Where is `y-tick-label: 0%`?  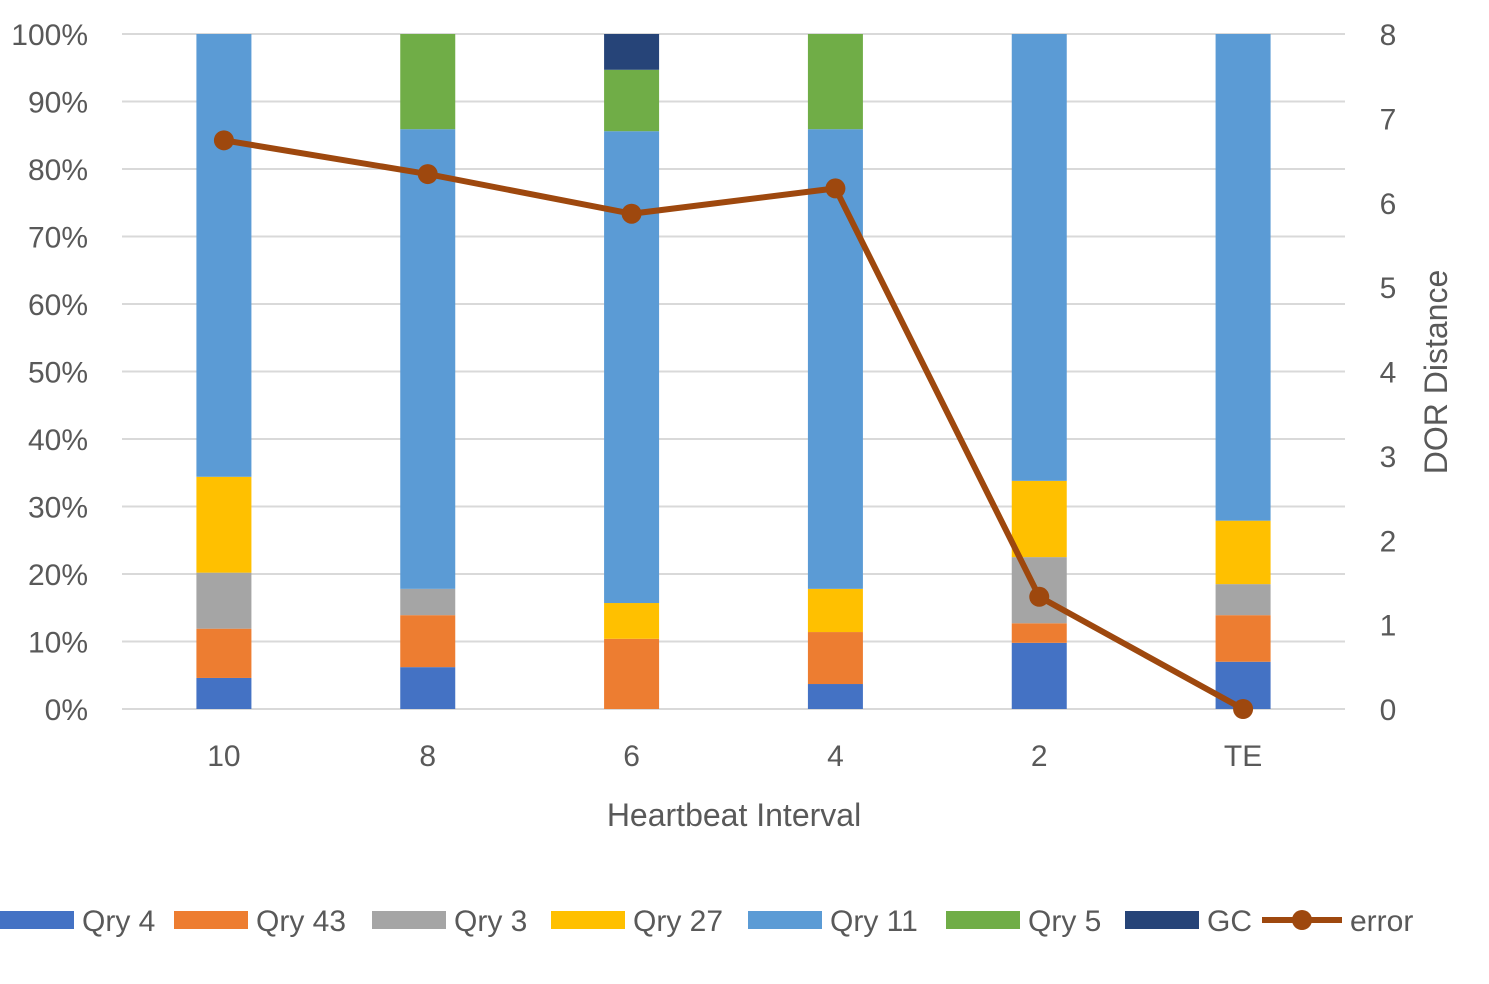 y-tick-label: 0% is located at coordinates (66, 710).